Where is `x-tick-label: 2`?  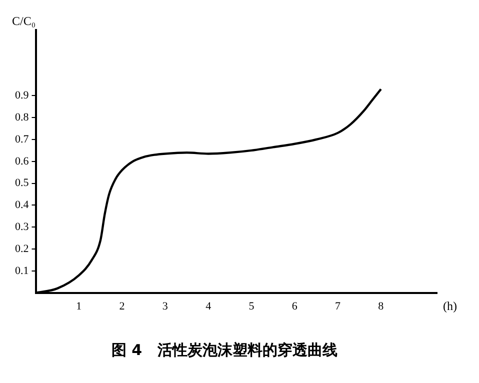 x-tick-label: 2 is located at coordinates (122, 306).